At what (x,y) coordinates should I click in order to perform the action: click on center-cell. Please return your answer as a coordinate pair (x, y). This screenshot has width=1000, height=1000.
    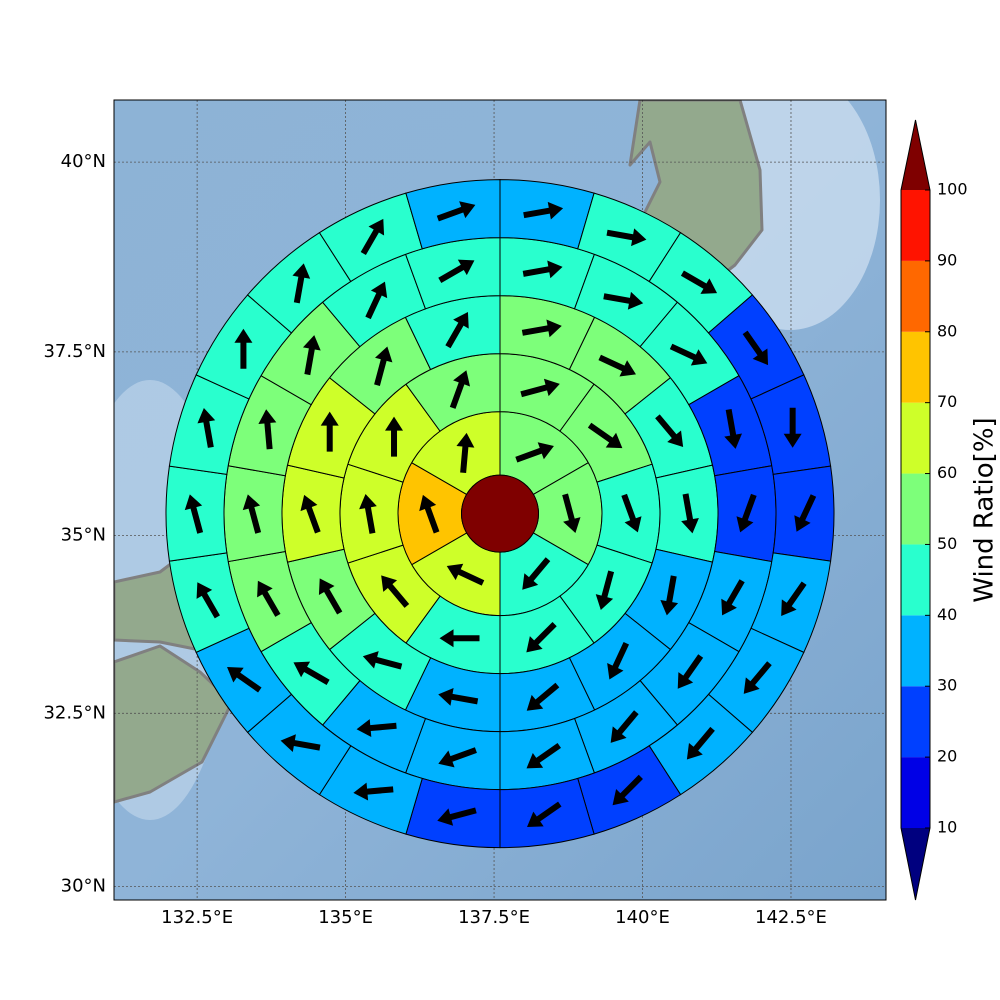
    Looking at the image, I should click on (500, 513).